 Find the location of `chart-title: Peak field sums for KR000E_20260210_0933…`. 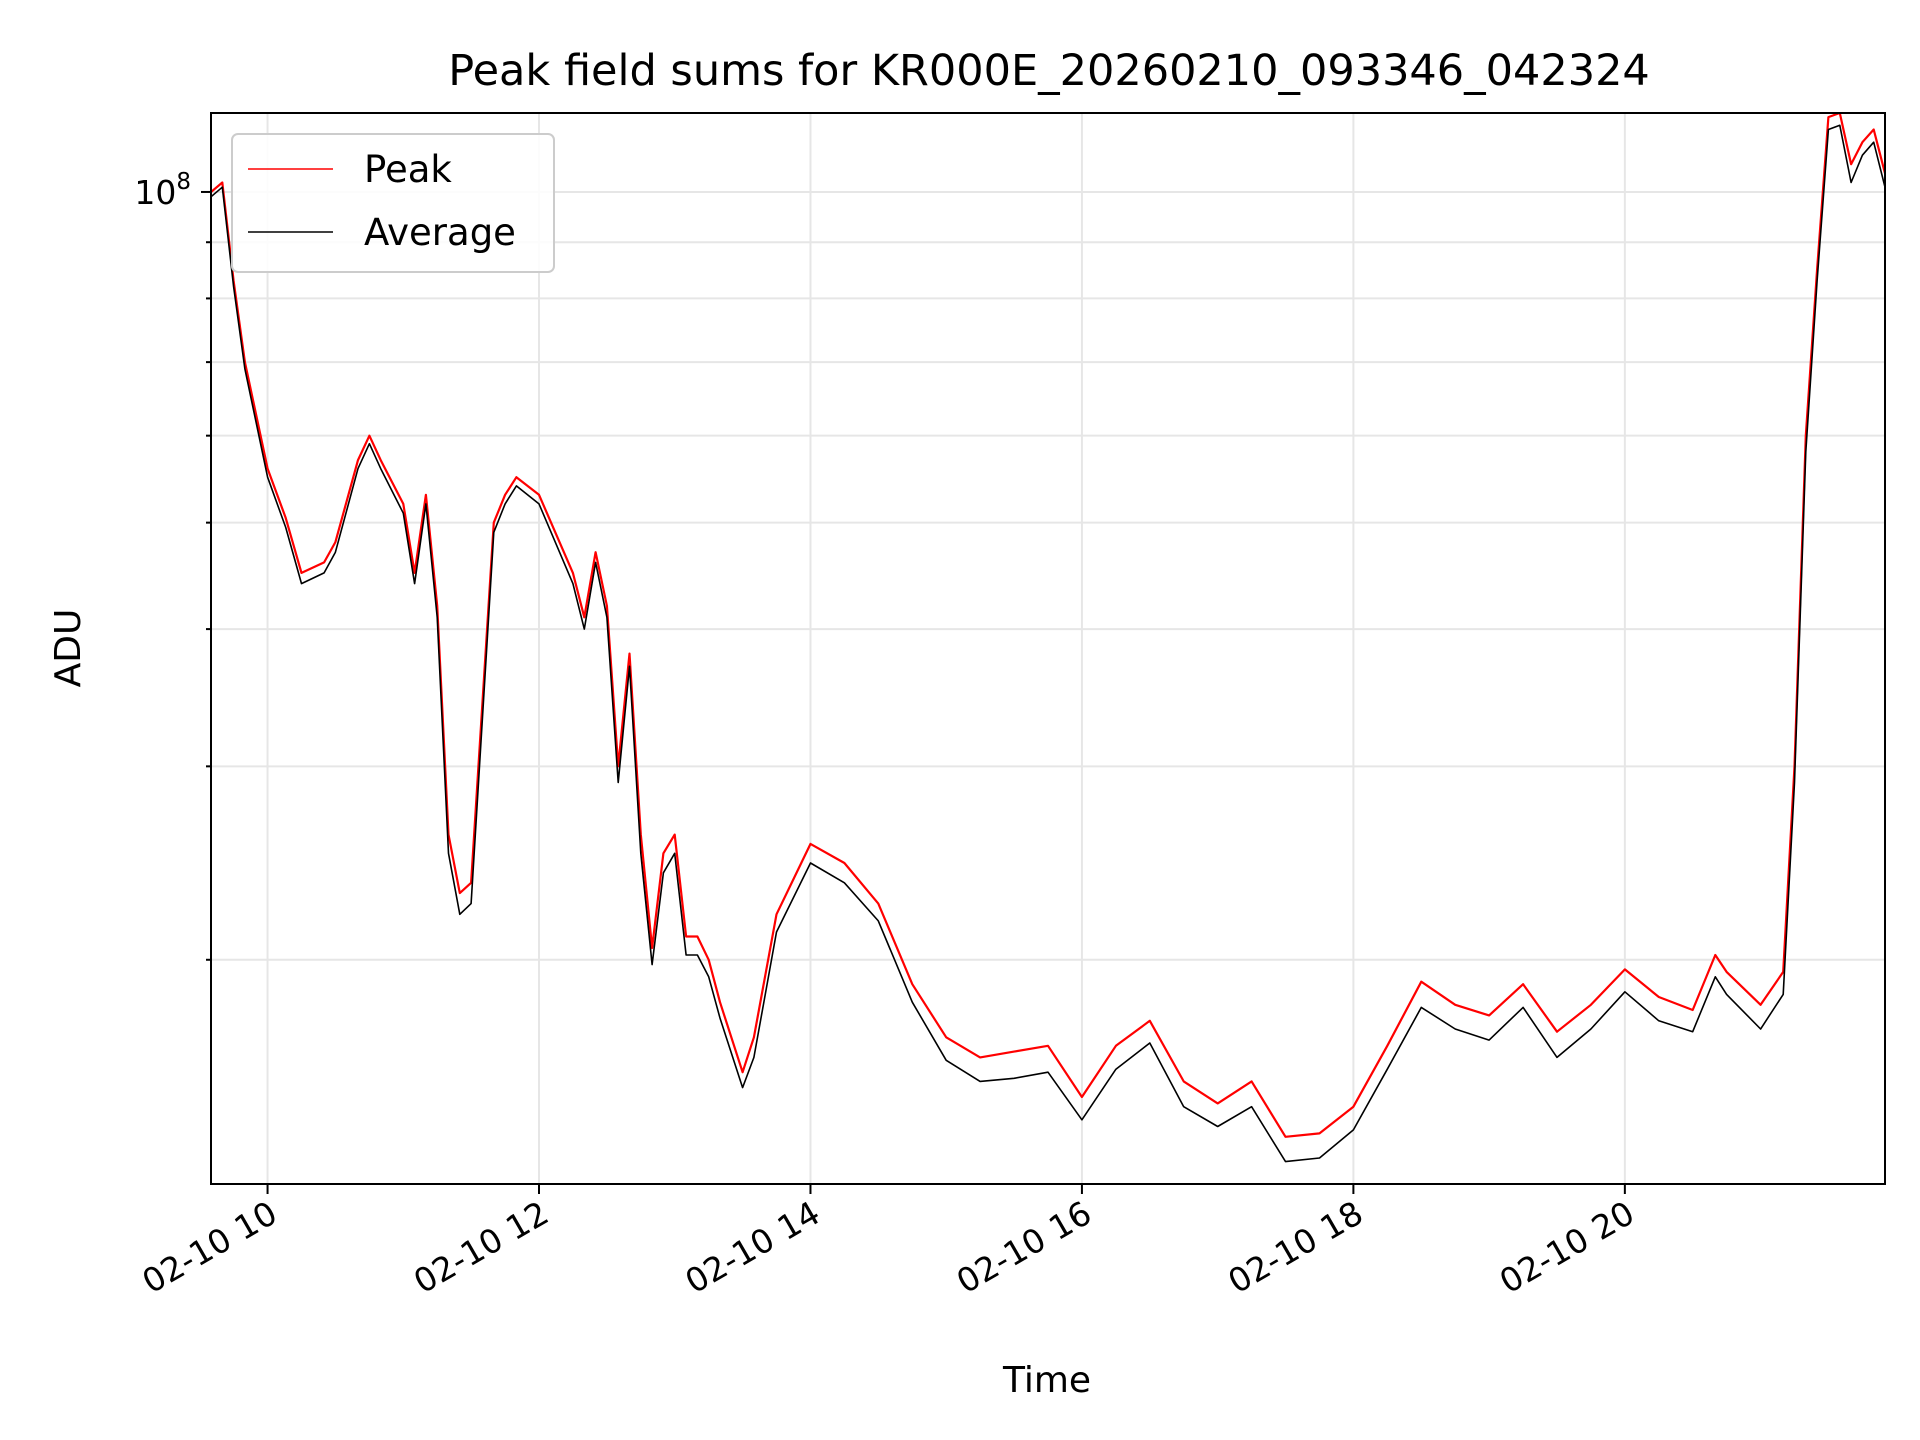

chart-title: Peak field sums for KR000E_20260210_0933… is located at coordinates (1049, 71).